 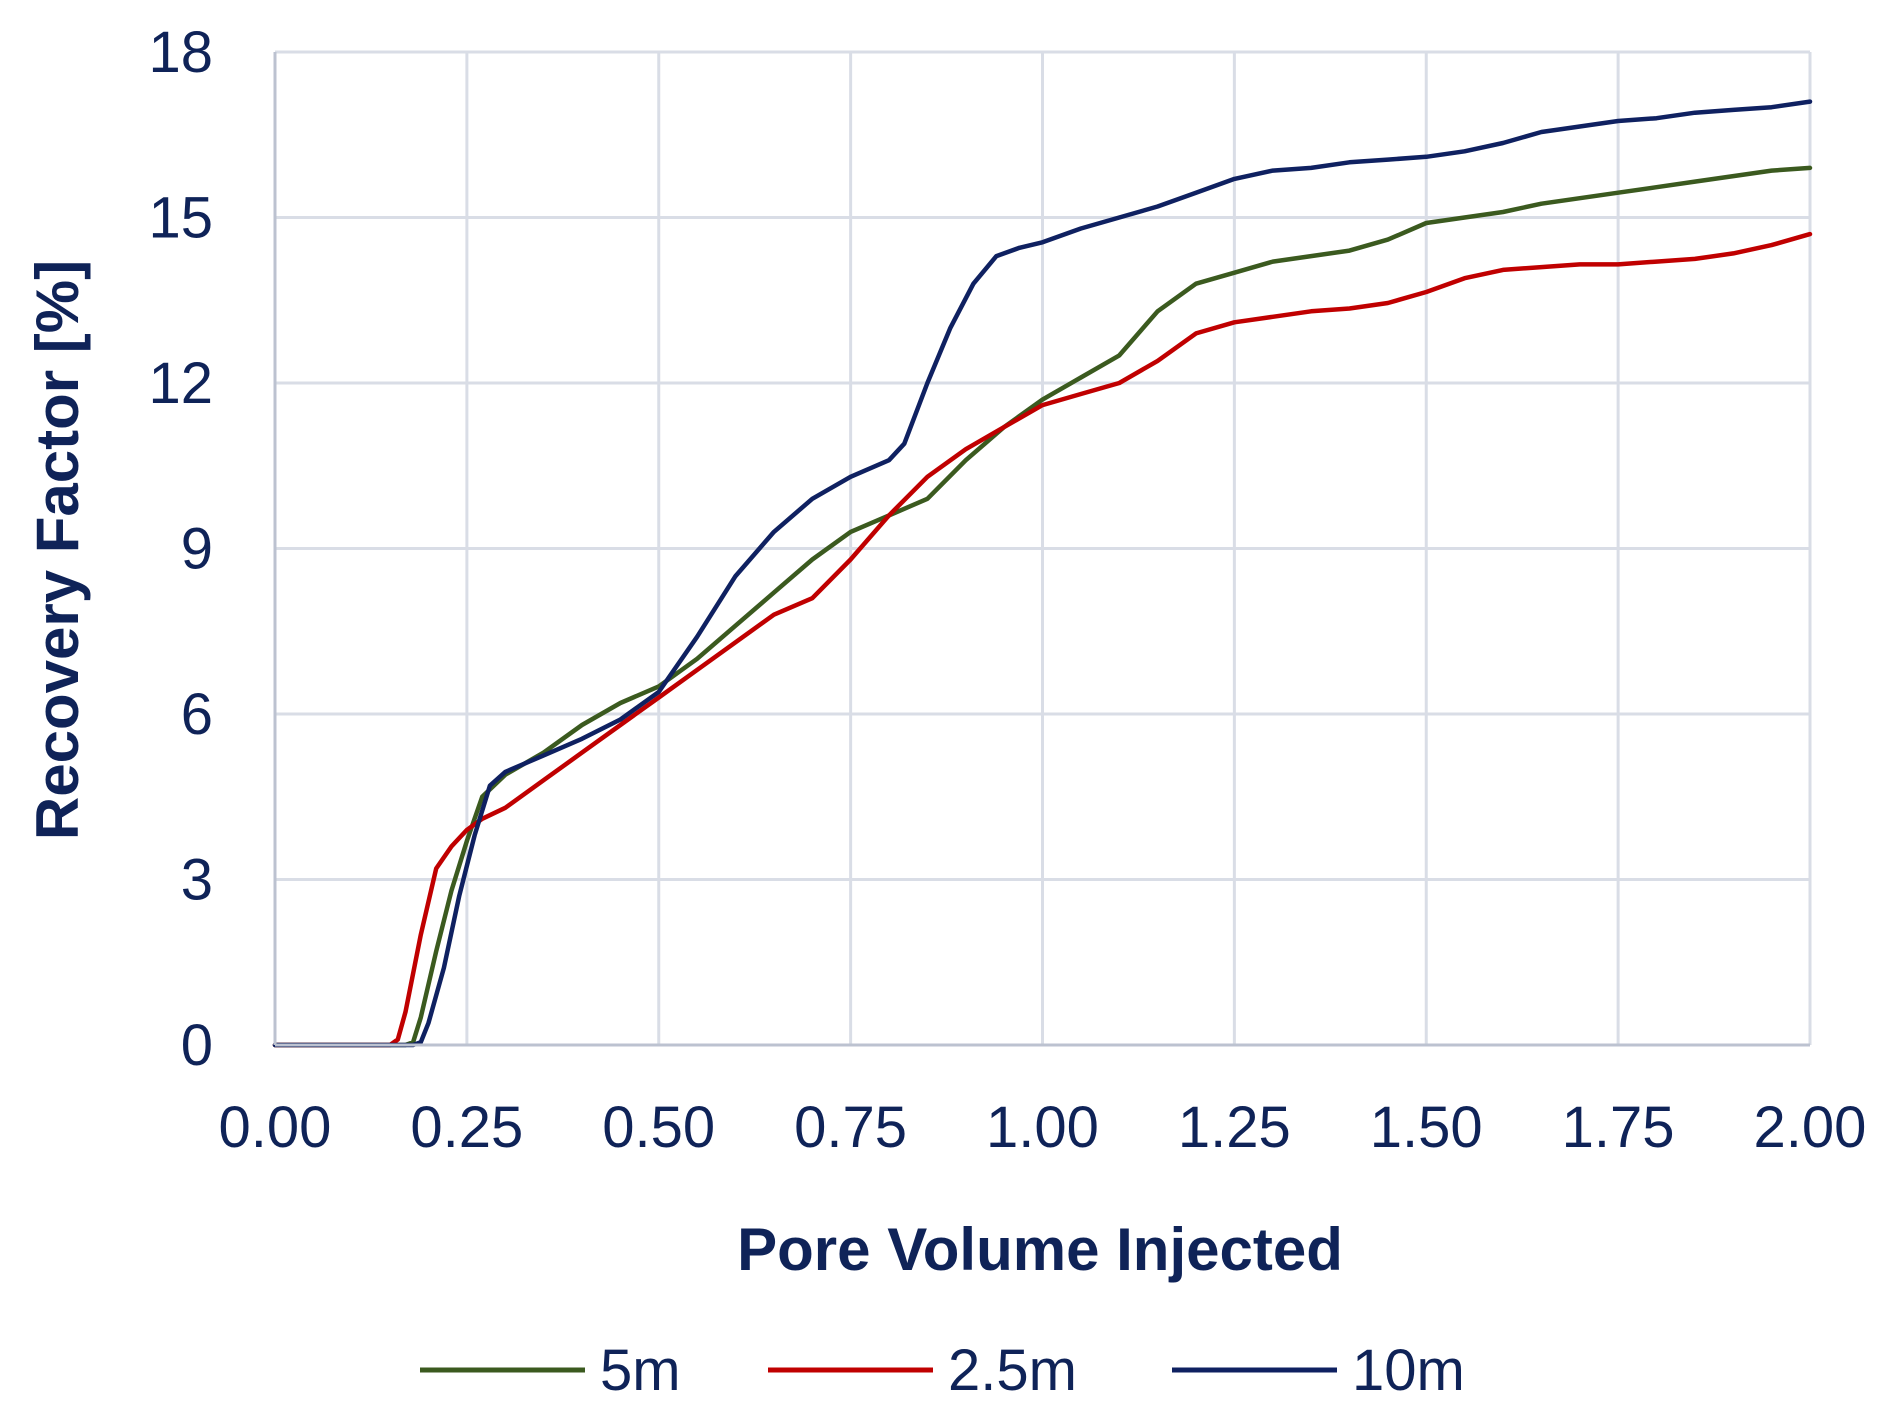 I want to click on legend-item-2-5m: 2.5m, so click(x=922, y=1370).